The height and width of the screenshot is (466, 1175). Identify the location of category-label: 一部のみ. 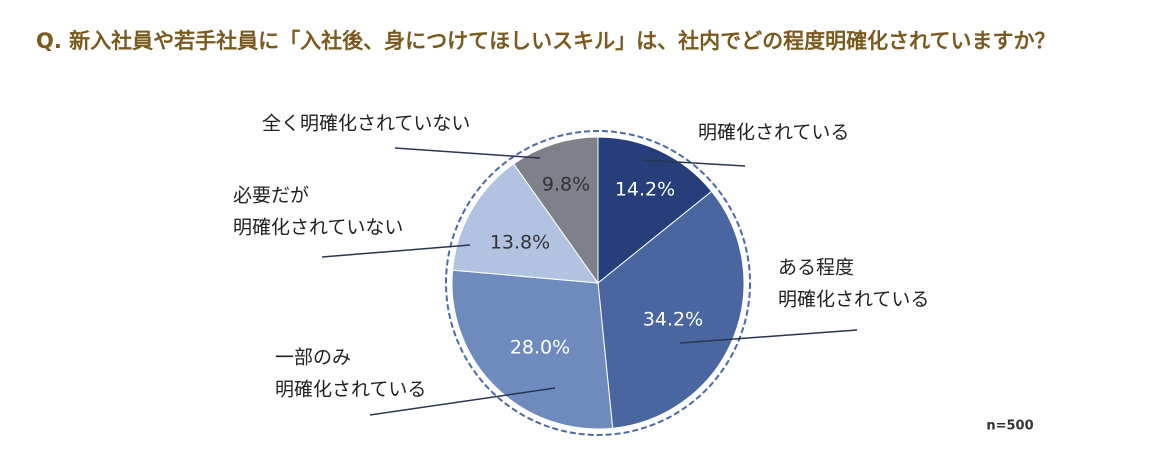
(313, 358).